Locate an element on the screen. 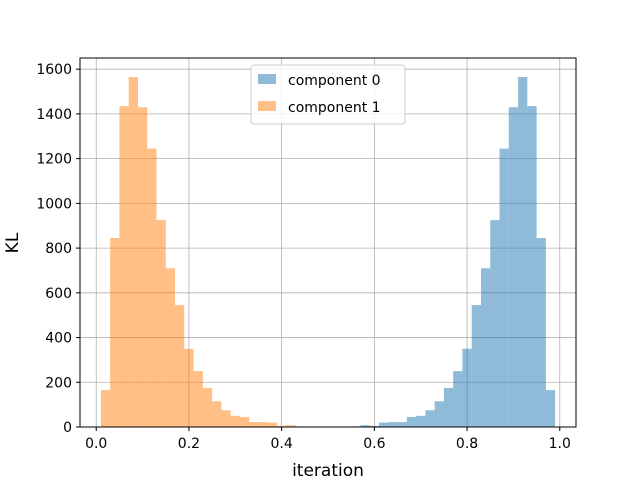 The image size is (640, 480). y-tick-label: 1600 is located at coordinates (54, 70).